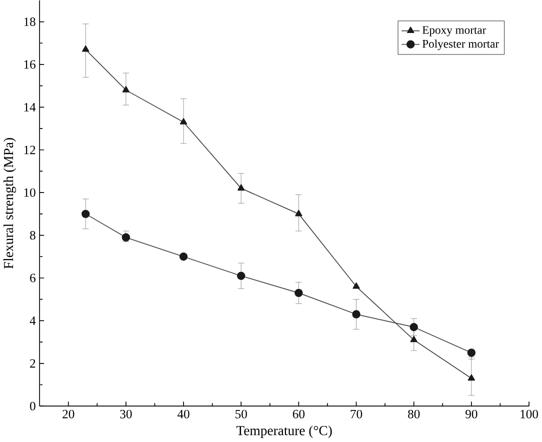  Describe the element at coordinates (183, 414) in the screenshot. I see `x-tick-label: 40` at that location.